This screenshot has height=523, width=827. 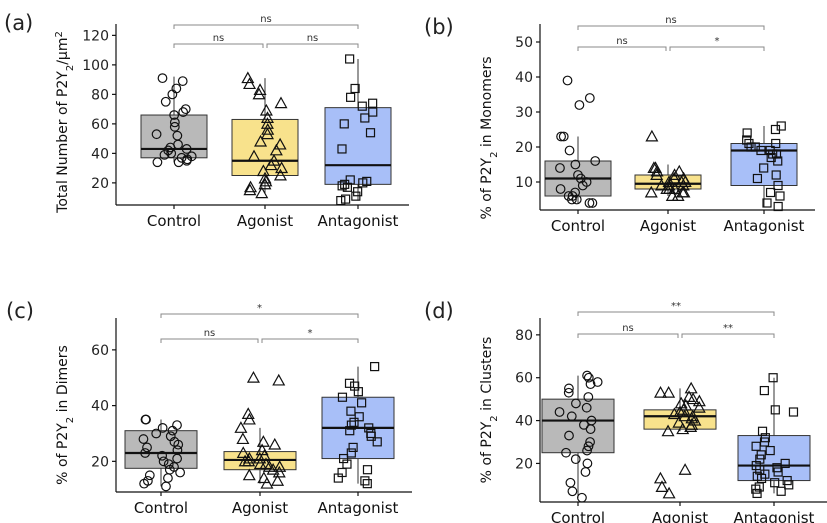 What do you see at coordinates (358, 130) in the screenshot?
I see `panel-a-antagonist-group` at bounding box center [358, 130].